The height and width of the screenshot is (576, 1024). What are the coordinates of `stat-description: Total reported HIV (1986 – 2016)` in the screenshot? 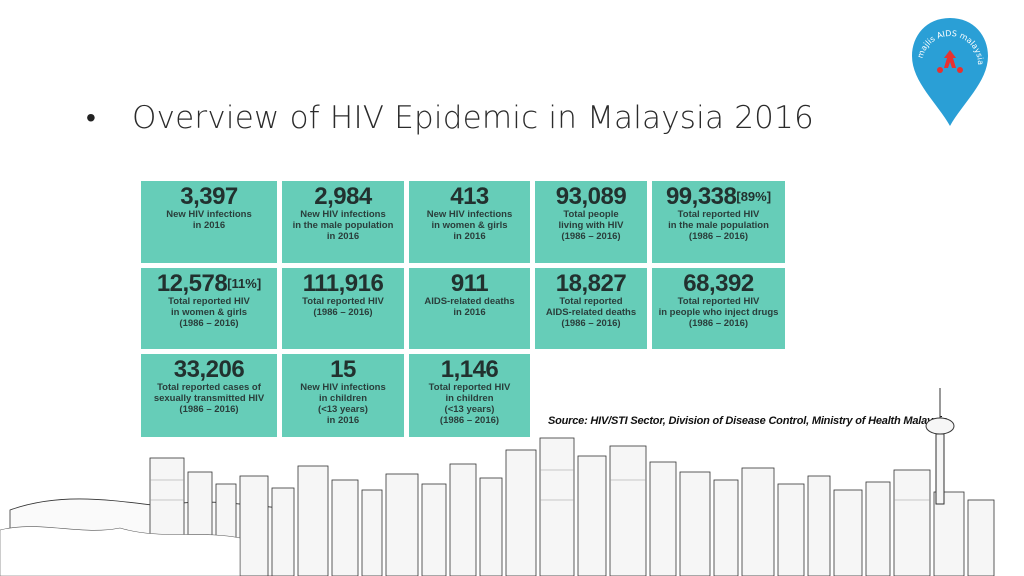 It's located at (343, 307).